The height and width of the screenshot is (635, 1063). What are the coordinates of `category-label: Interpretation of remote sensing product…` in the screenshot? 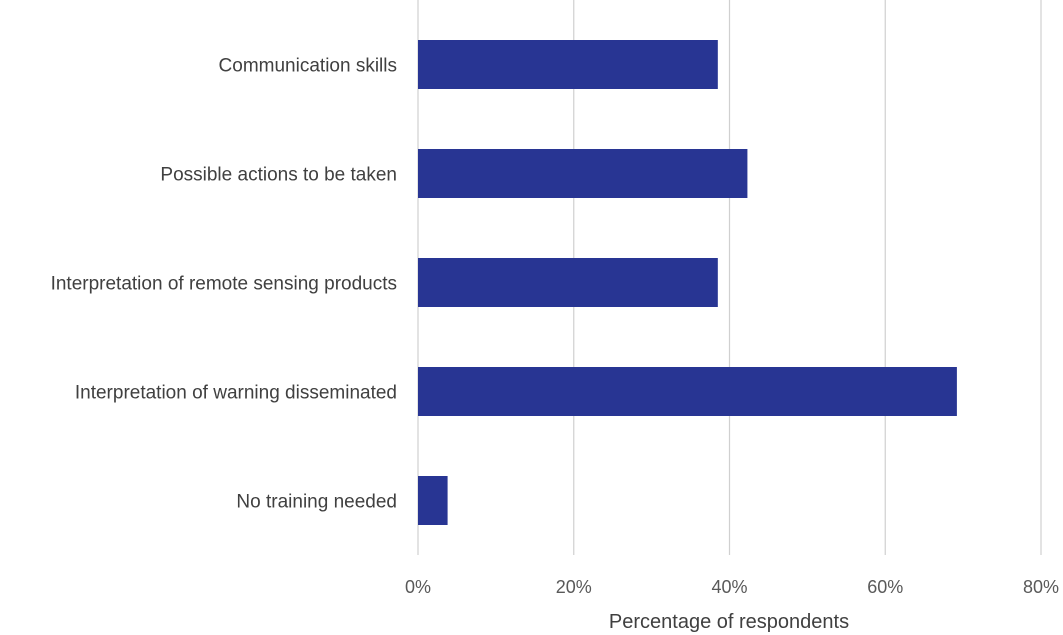 It's located at (224, 284).